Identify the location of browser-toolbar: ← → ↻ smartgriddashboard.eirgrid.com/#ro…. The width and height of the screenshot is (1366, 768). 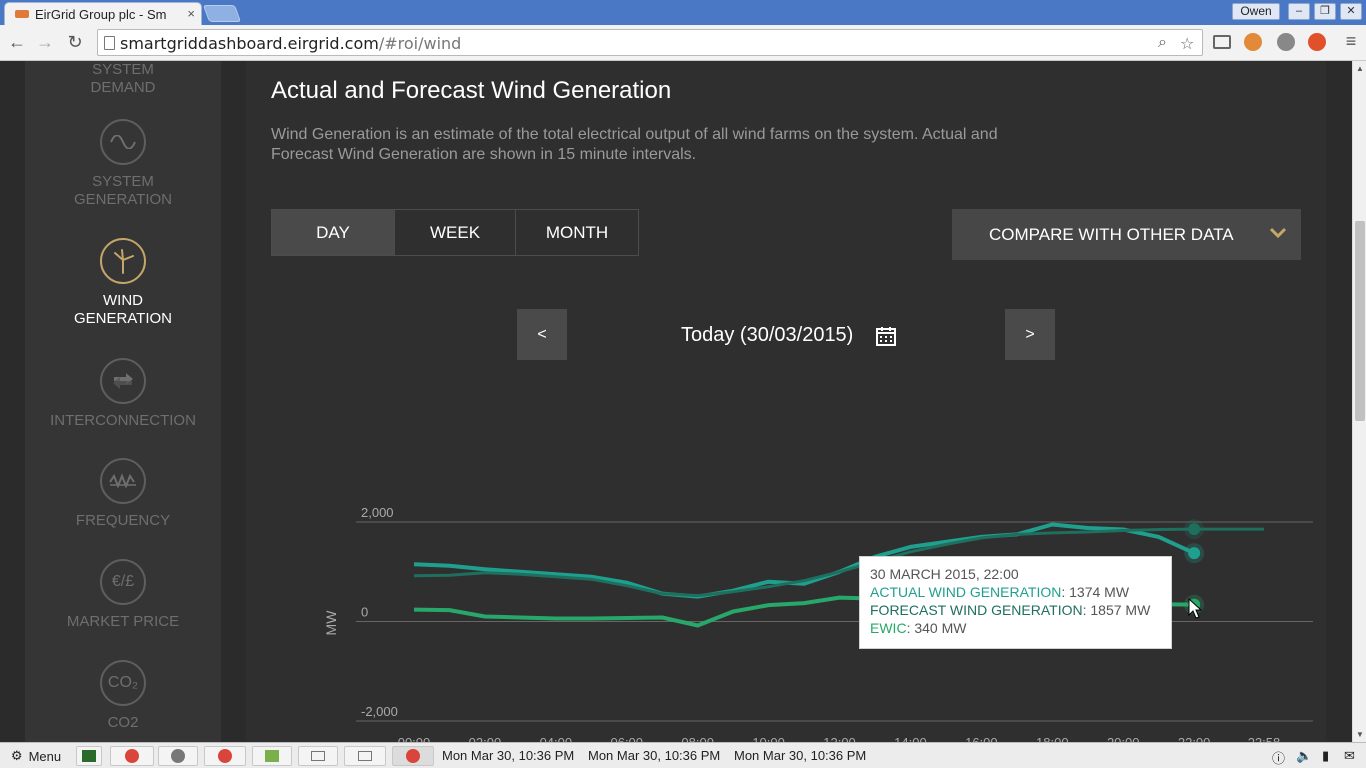
(683, 43).